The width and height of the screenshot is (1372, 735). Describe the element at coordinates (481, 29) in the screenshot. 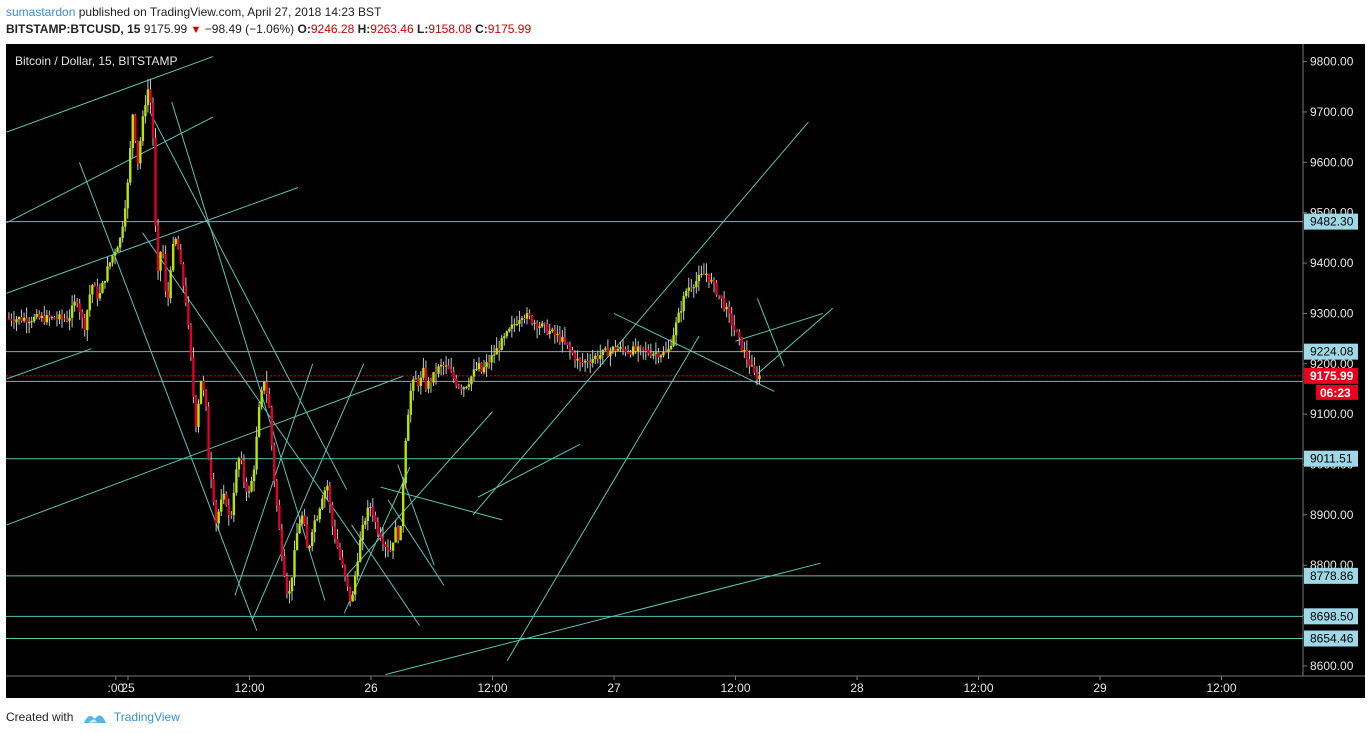

I see `close-label: C:` at that location.